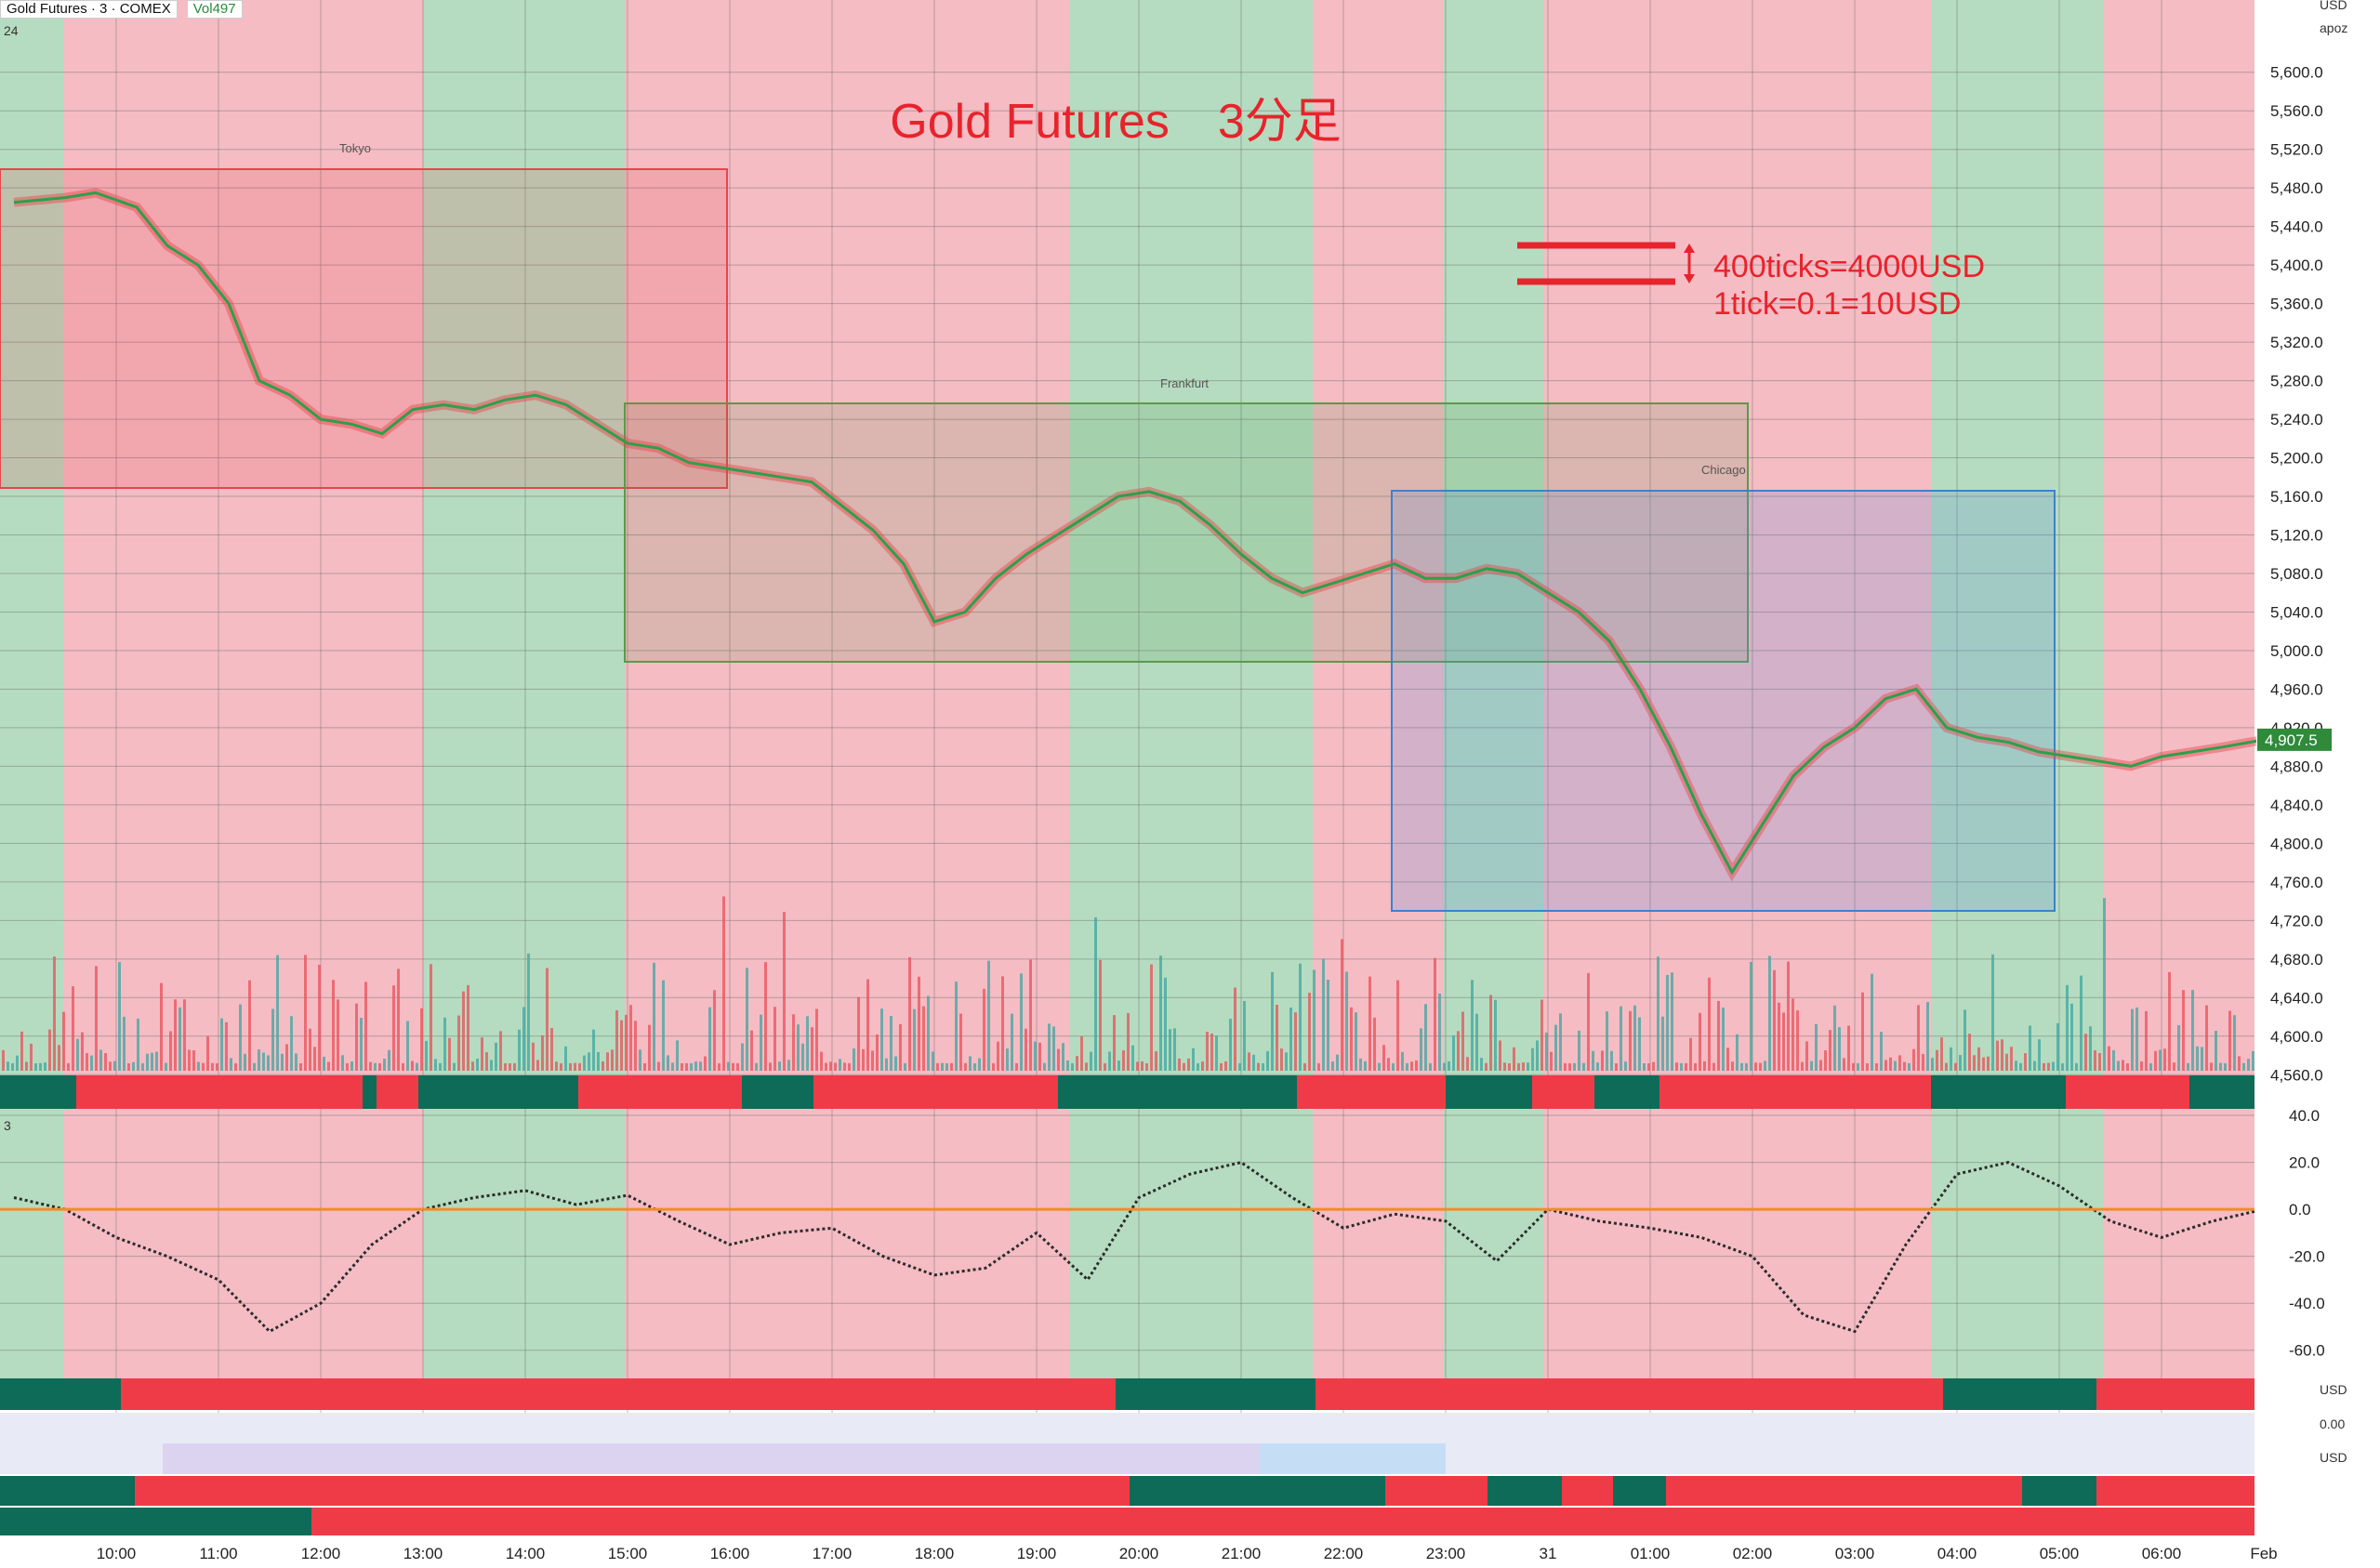 The height and width of the screenshot is (1568, 2380). Describe the element at coordinates (2296, 766) in the screenshot. I see `y-tick-label: 4,880.0` at that location.